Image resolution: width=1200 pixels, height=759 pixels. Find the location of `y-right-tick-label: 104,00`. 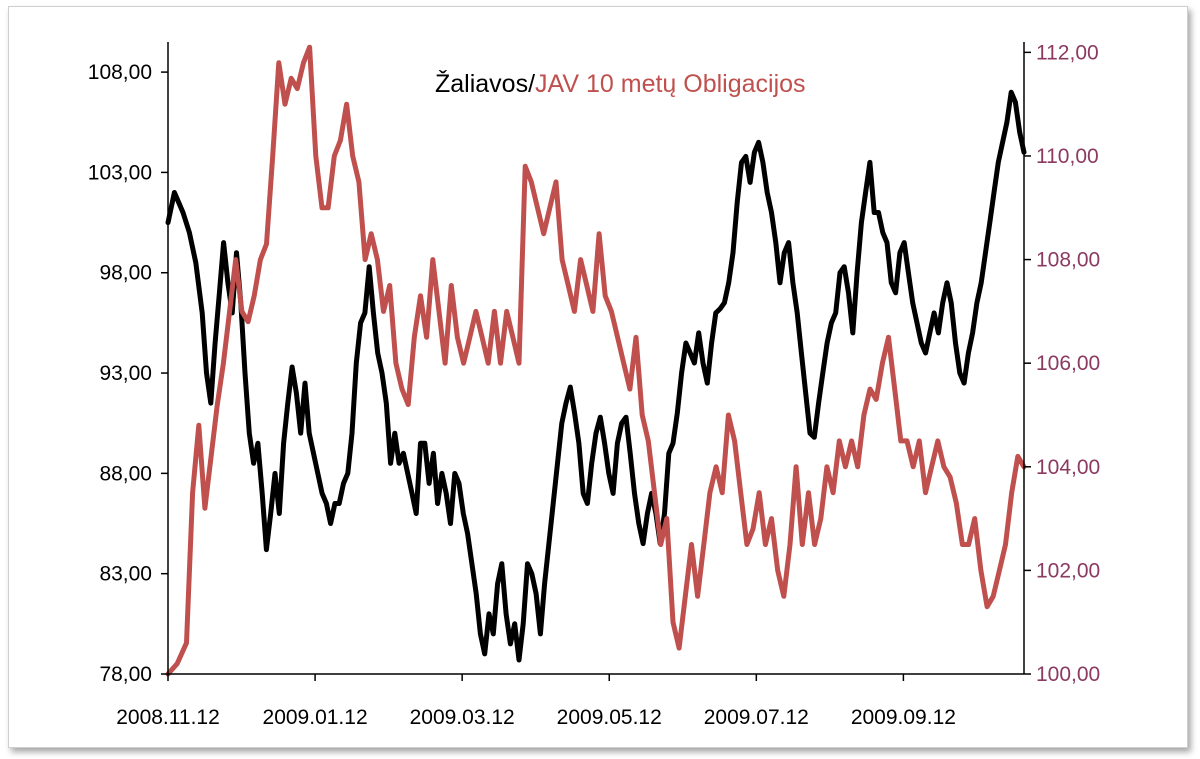

y-right-tick-label: 104,00 is located at coordinates (1068, 467).